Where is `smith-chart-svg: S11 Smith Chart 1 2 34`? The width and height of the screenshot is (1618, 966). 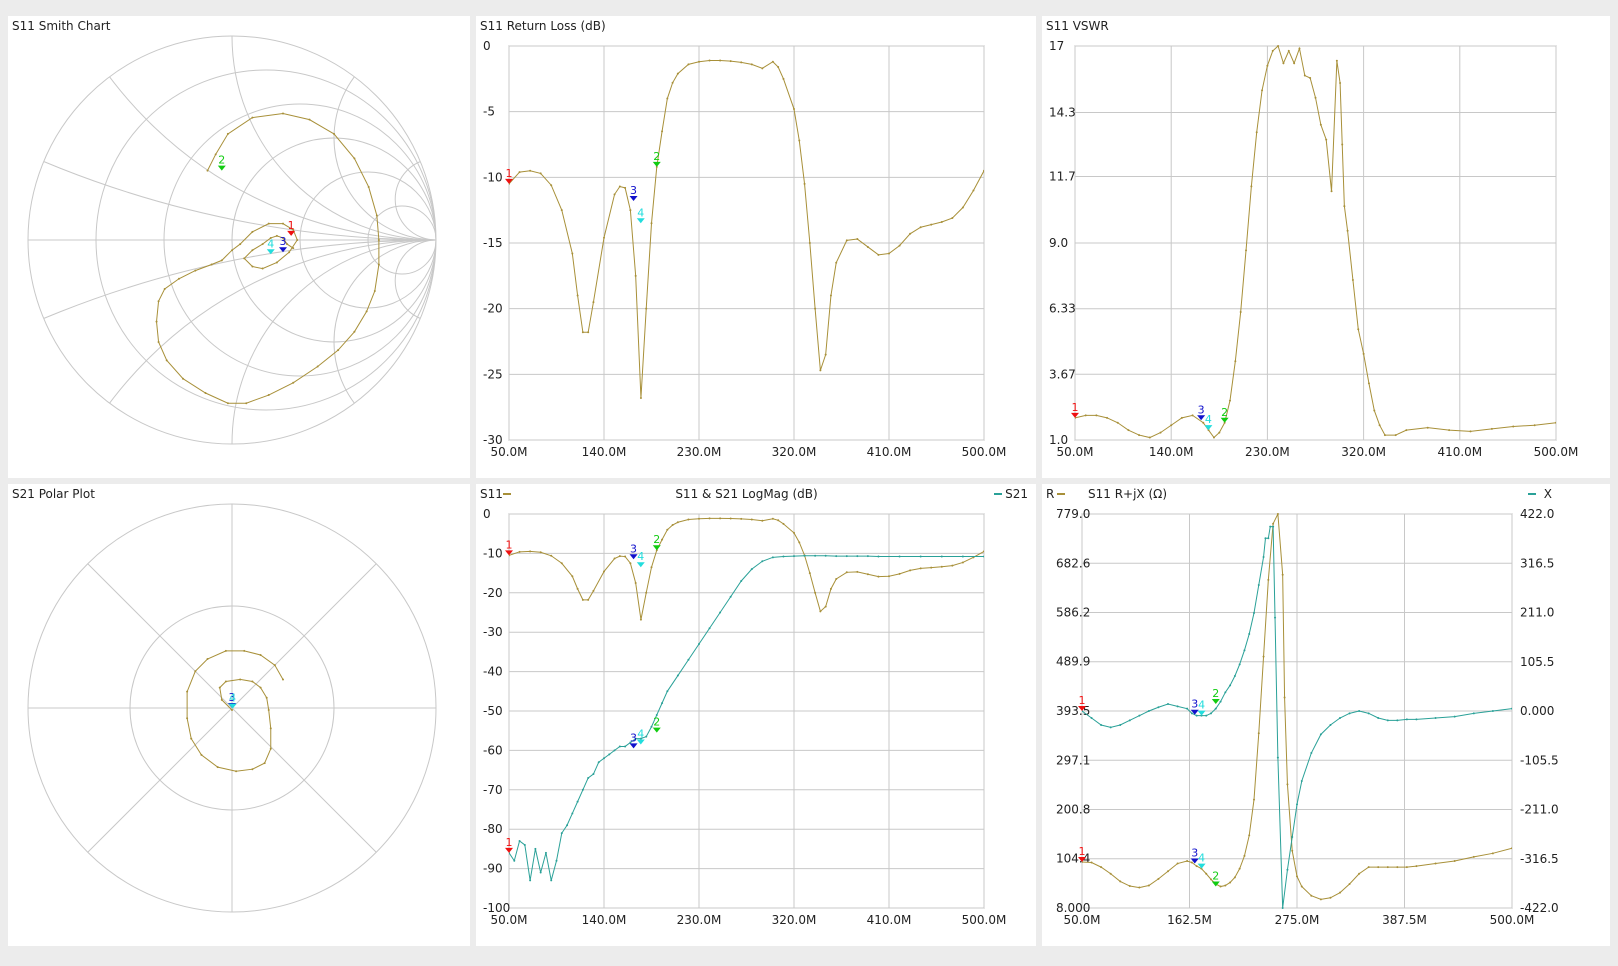 smith-chart-svg: S11 Smith Chart 1 2 34 is located at coordinates (224, 232).